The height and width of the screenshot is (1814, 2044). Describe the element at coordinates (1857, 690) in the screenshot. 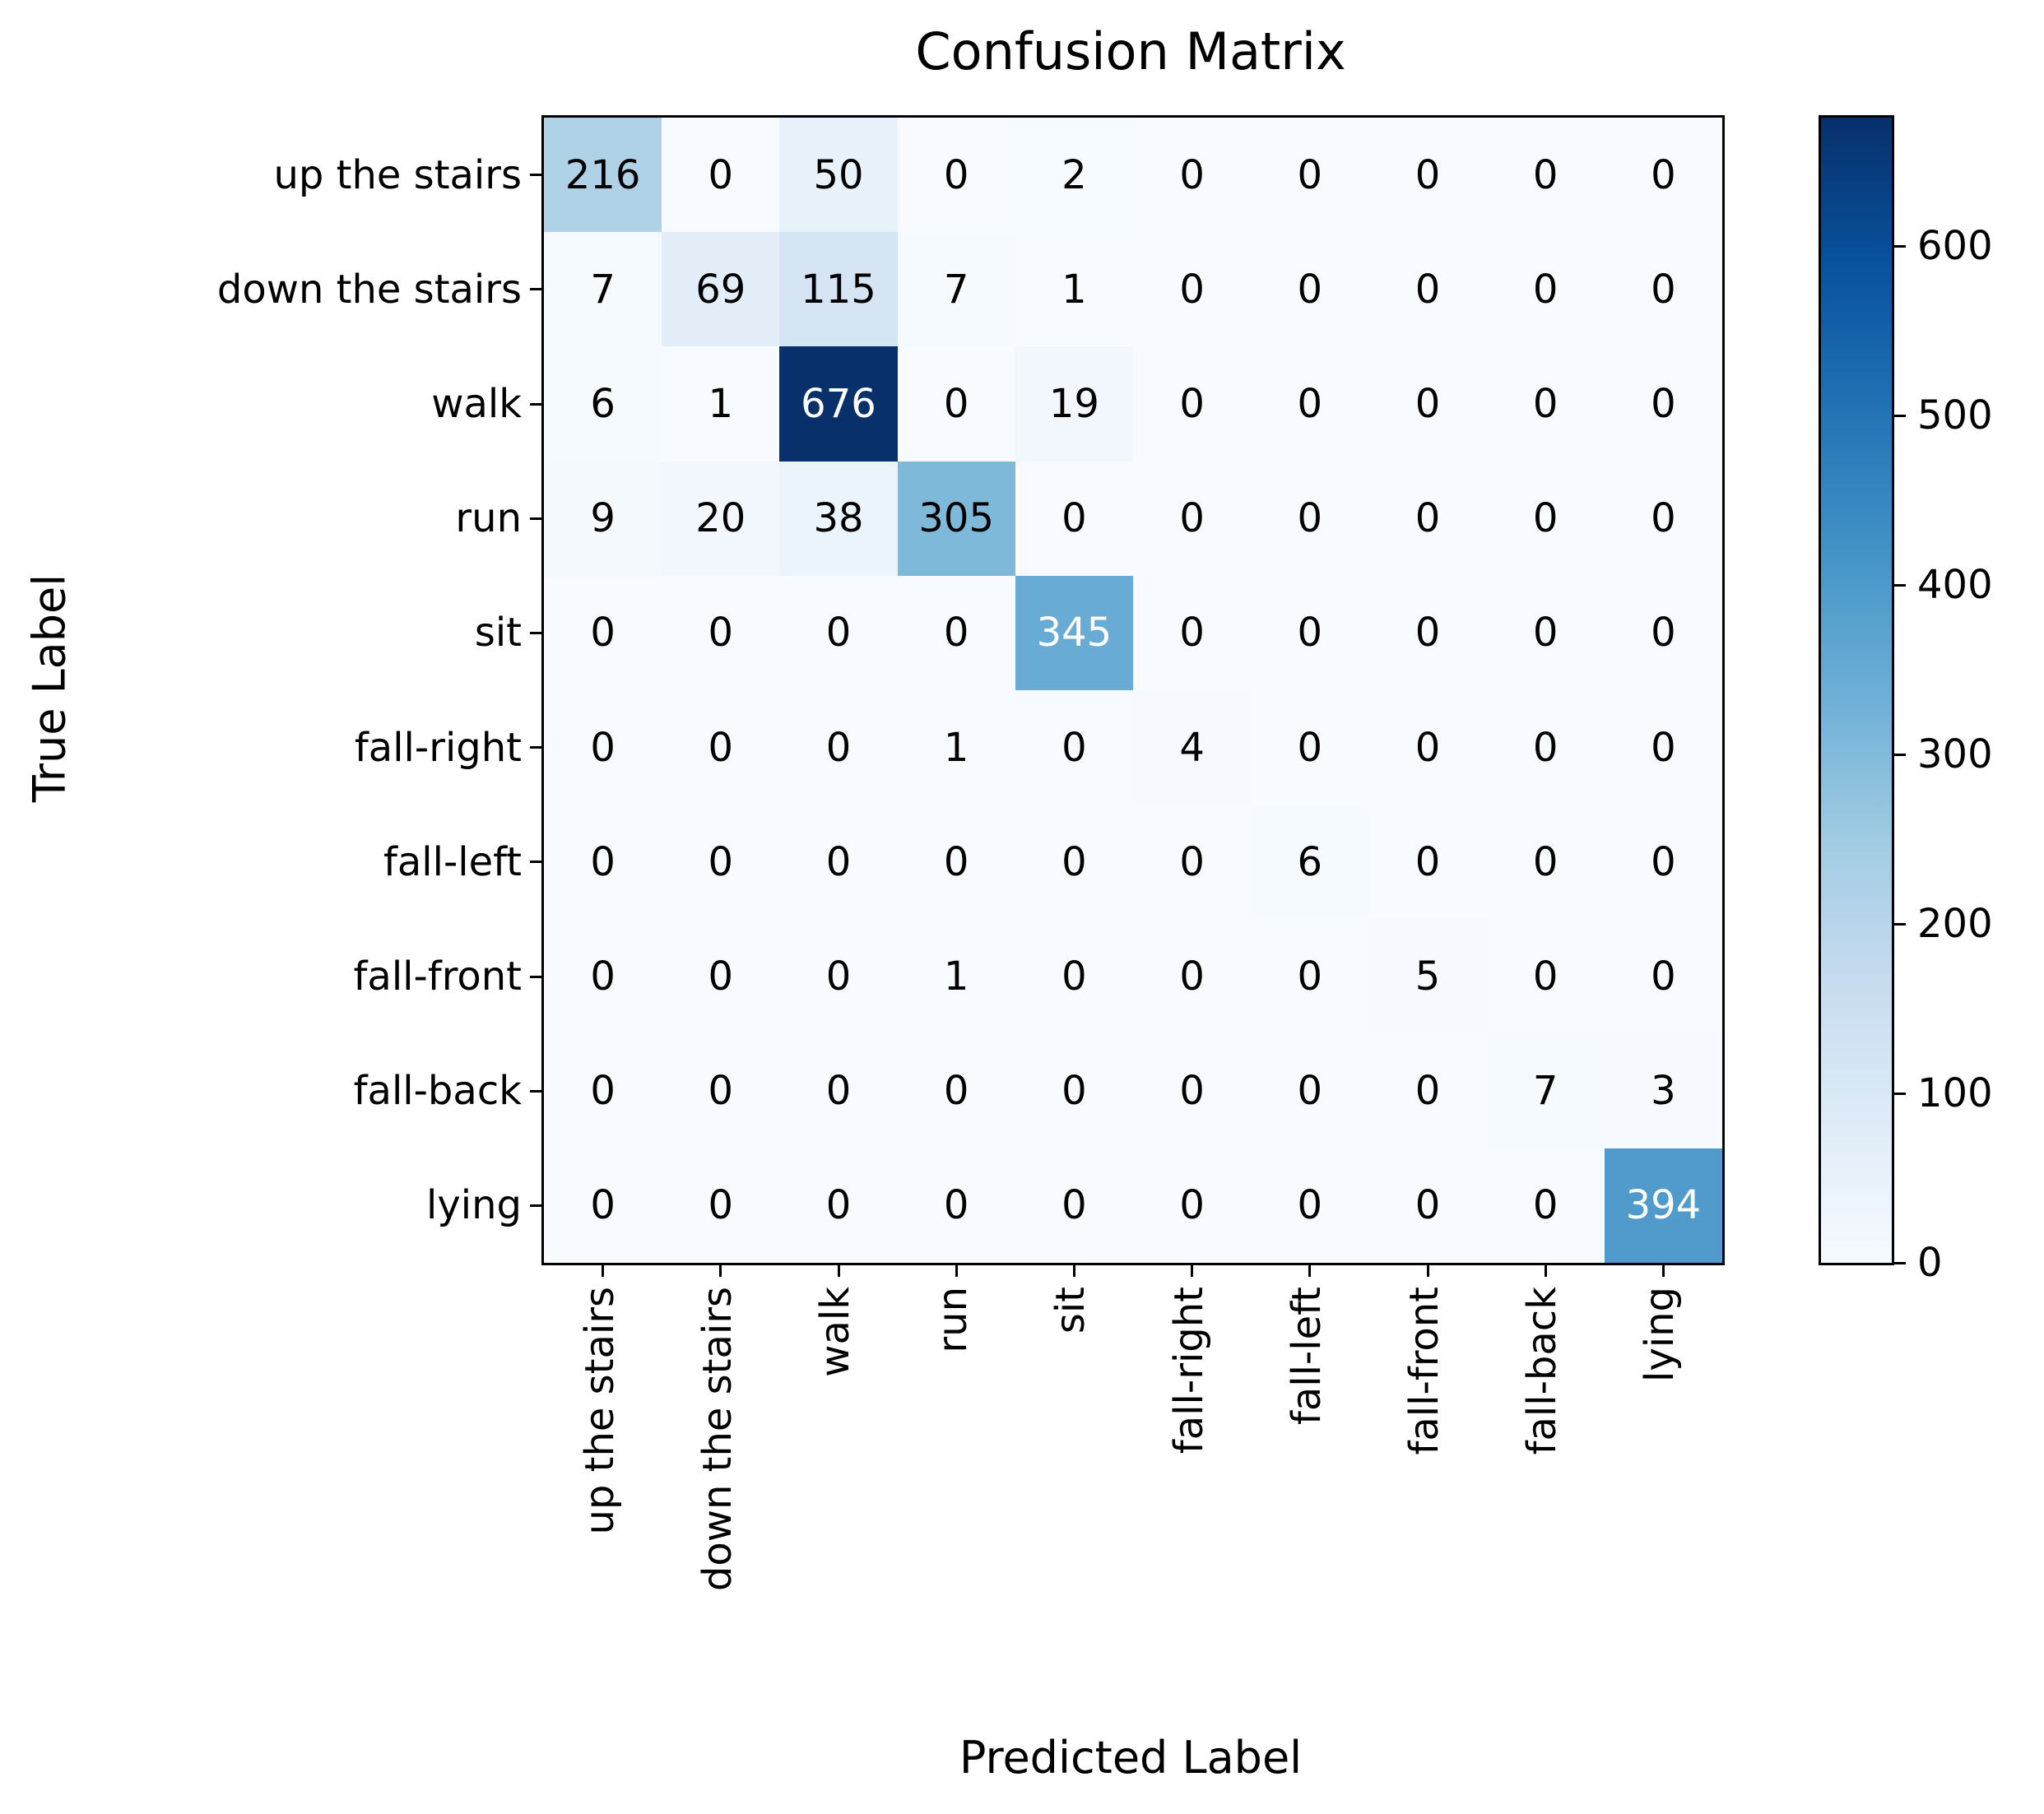

I see `colorbar` at that location.